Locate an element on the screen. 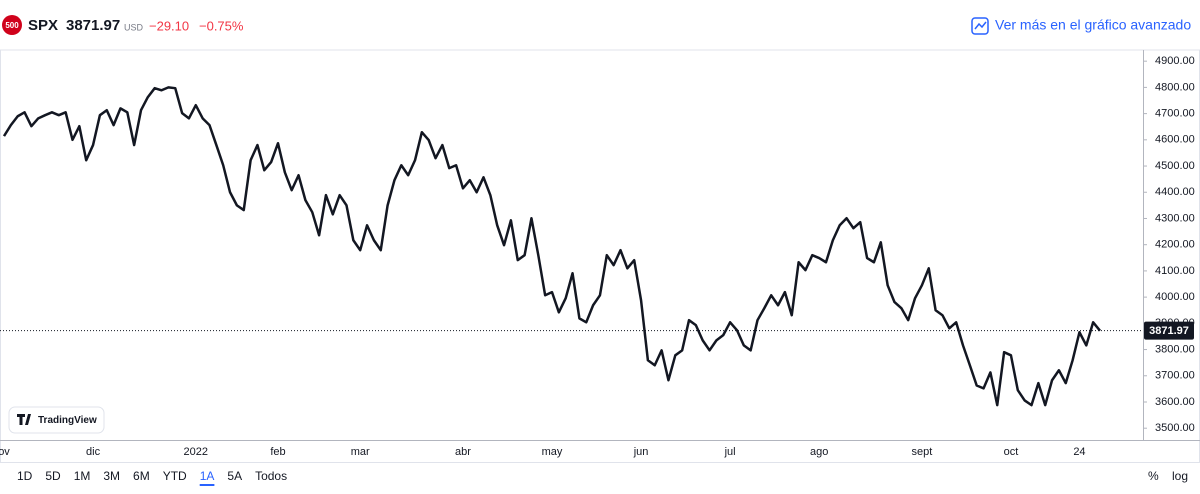  y-tick-label: 4200.00 is located at coordinates (1175, 245).